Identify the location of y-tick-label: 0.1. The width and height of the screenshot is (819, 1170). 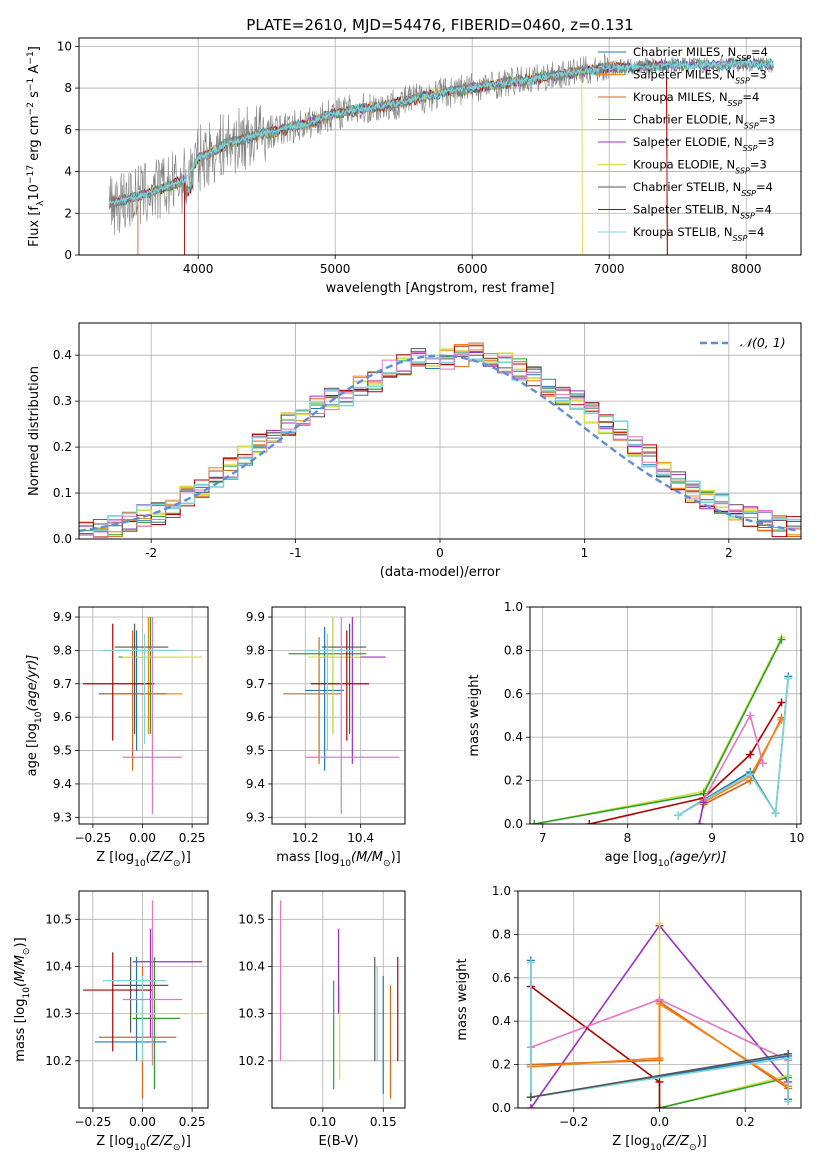
(62, 493).